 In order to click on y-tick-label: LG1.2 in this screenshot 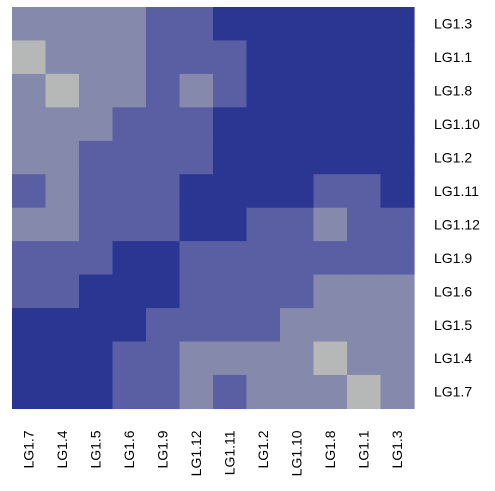, I will do `click(453, 158)`.